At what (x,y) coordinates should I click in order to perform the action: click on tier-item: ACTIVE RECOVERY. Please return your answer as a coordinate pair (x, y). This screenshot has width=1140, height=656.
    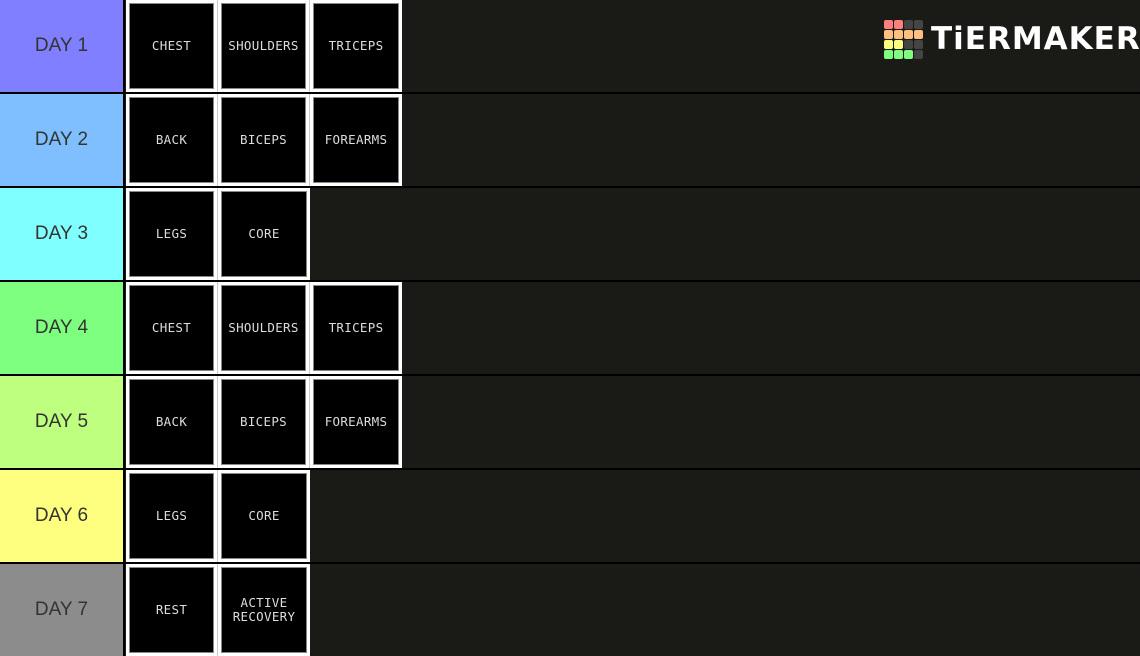
    Looking at the image, I should click on (264, 610).